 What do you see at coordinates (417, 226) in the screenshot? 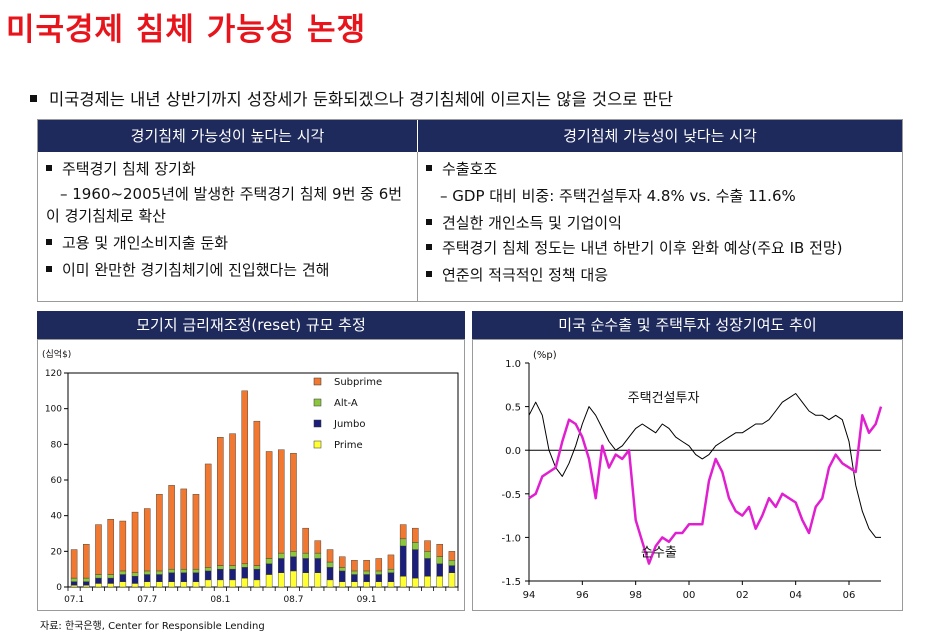
I see `column-divider` at bounding box center [417, 226].